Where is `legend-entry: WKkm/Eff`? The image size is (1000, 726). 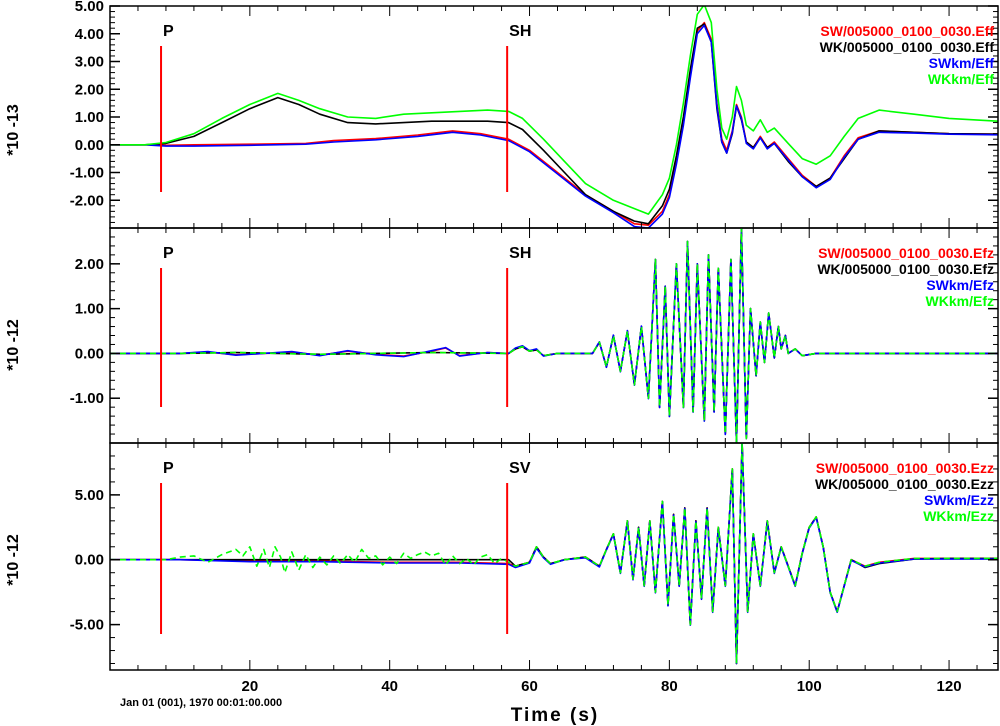 legend-entry: WKkm/Eff is located at coordinates (961, 79).